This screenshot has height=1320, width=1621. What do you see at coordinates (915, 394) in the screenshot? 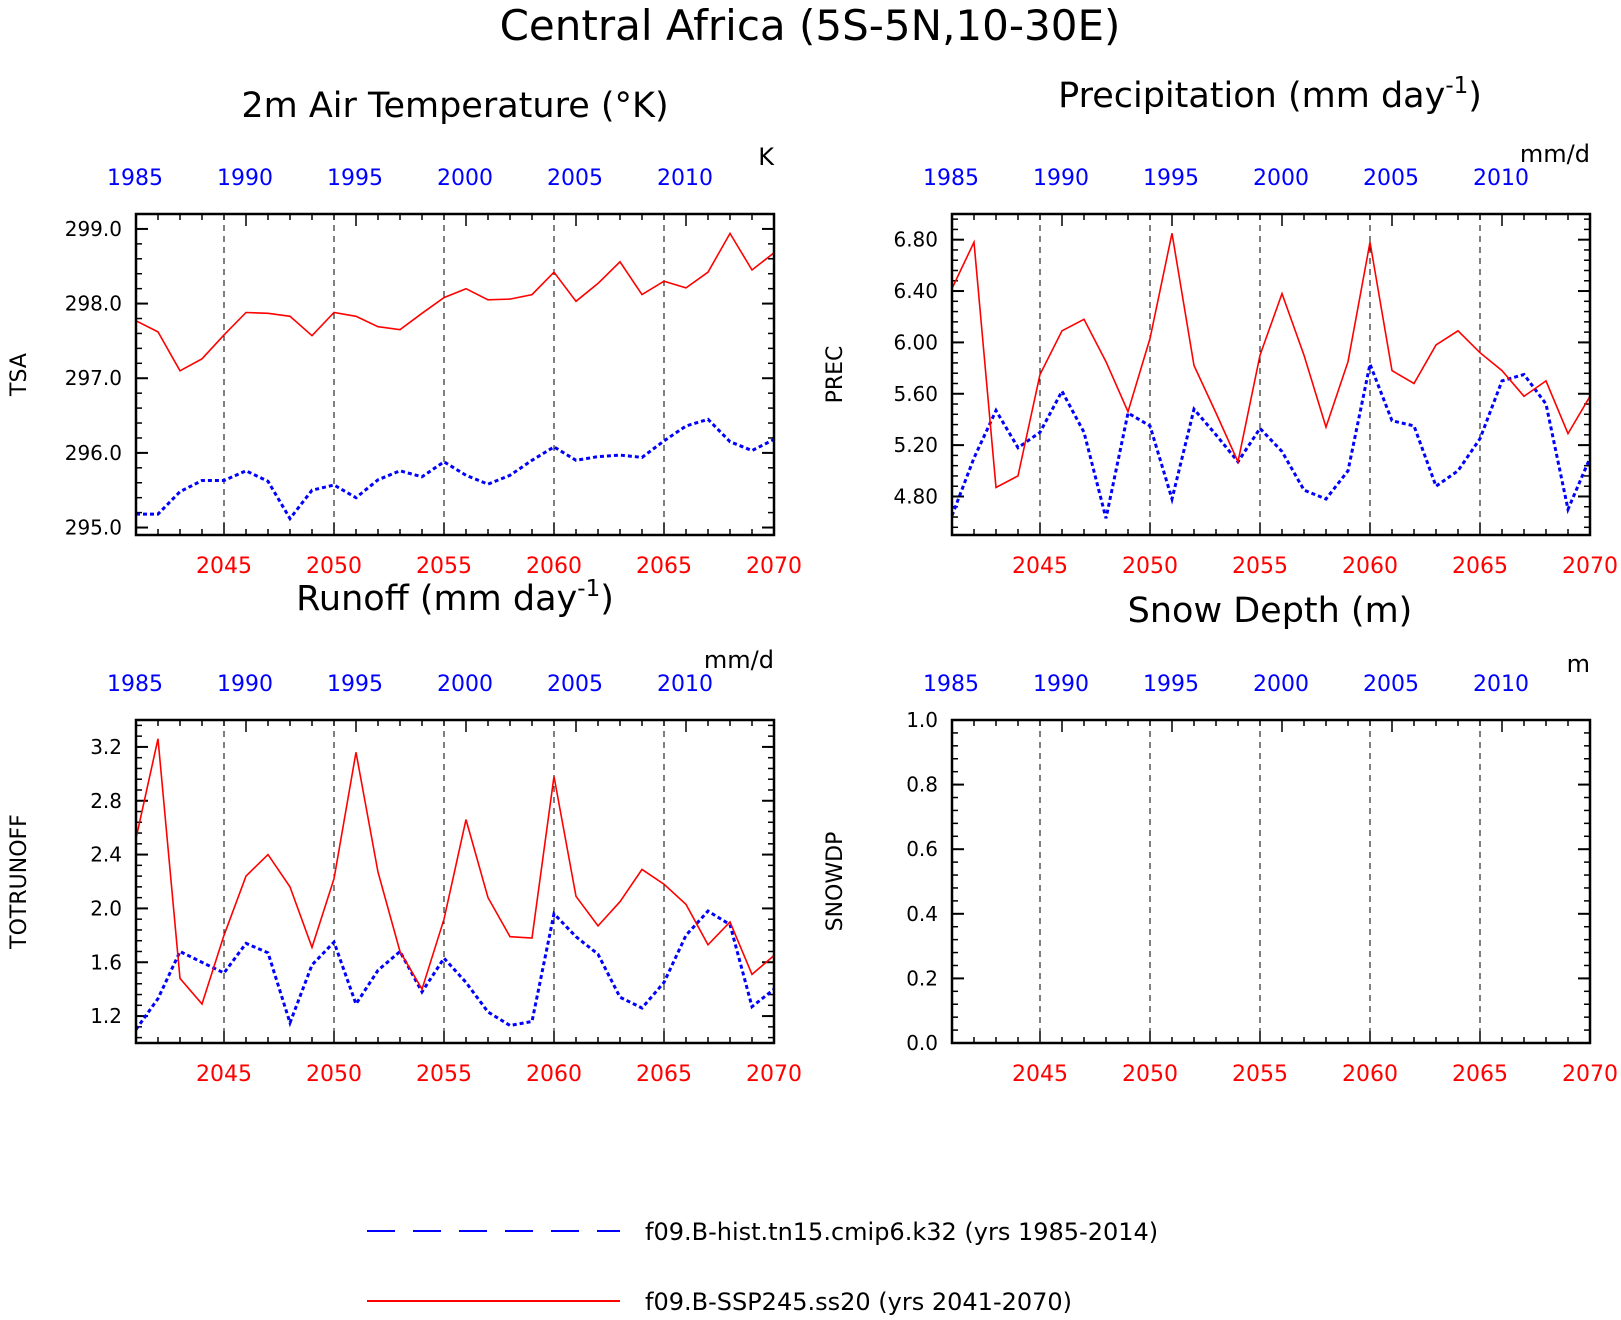
I see `y-tick-label: 5.60` at bounding box center [915, 394].